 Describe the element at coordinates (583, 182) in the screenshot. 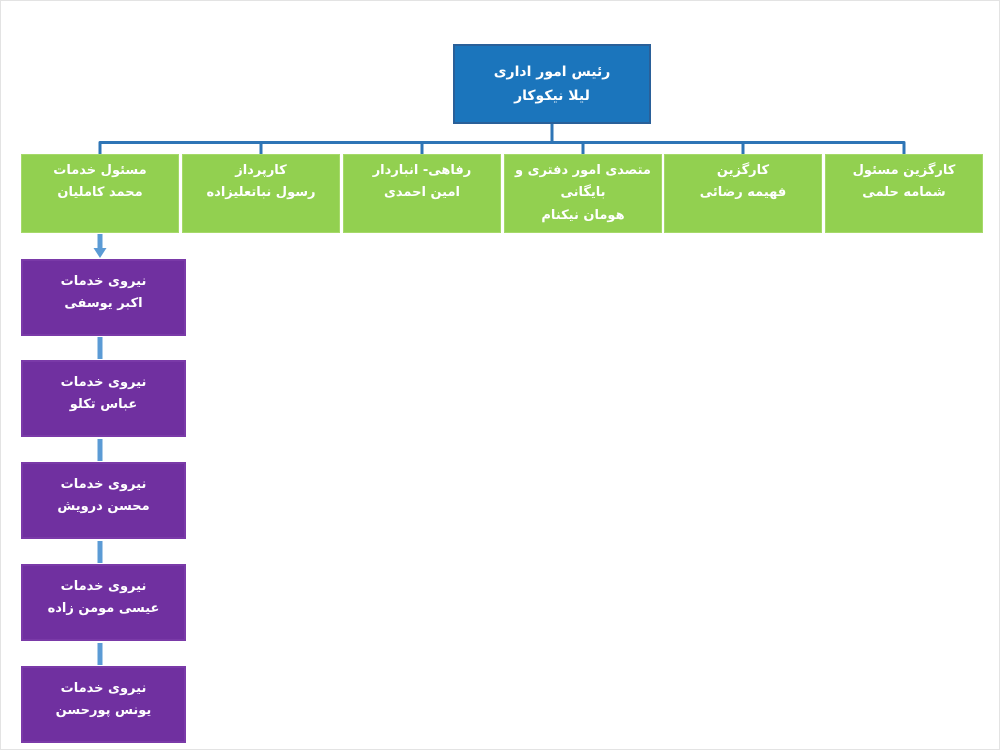

I see `node-title: متصدی امور دفتری و بایگانی` at that location.